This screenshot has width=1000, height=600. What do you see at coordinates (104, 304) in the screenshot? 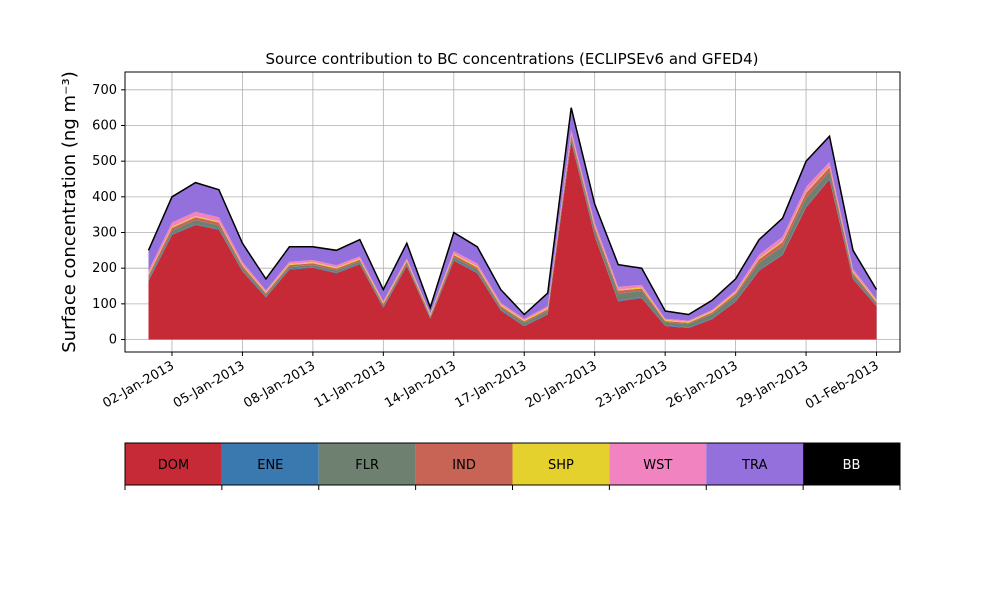
I see `y-tick-label: 100` at bounding box center [104, 304].